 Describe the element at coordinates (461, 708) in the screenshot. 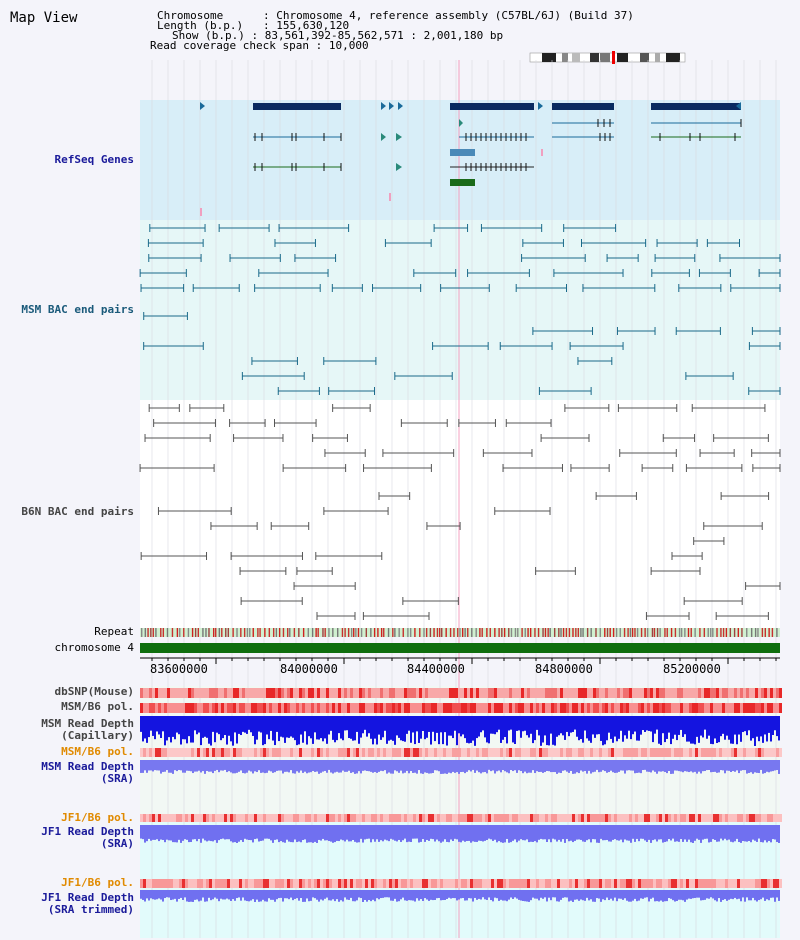

I see `msm-b6-pol-track` at that location.